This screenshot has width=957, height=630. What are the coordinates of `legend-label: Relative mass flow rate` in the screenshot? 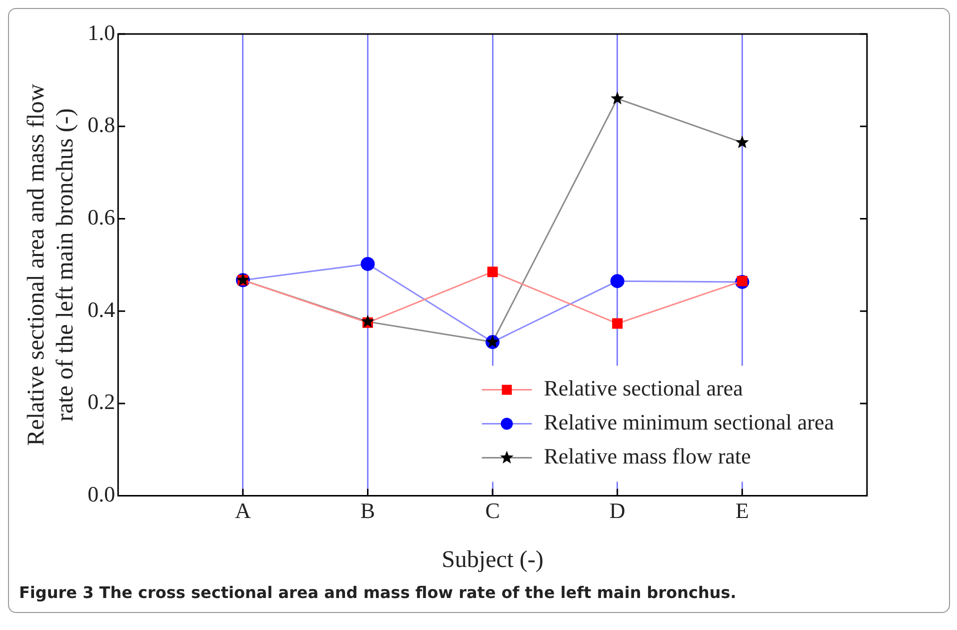 It's located at (647, 456).